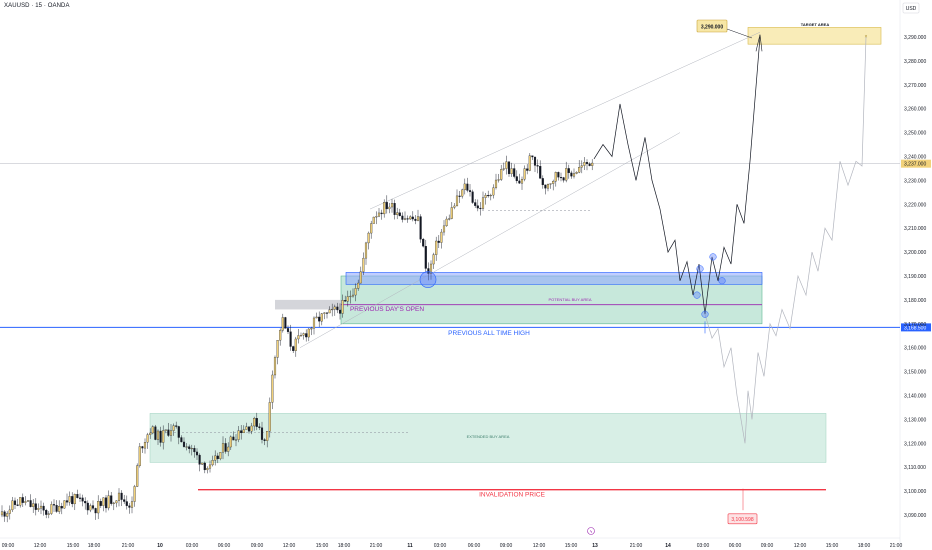 The width and height of the screenshot is (932, 550). Describe the element at coordinates (814, 36) in the screenshot. I see `target-area-zone` at that location.